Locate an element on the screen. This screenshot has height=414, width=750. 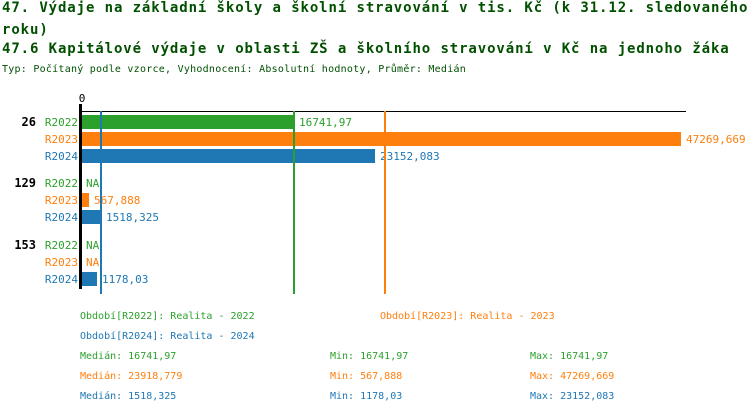
stat-min-r2022: Min: 16741,97 is located at coordinates (369, 356).